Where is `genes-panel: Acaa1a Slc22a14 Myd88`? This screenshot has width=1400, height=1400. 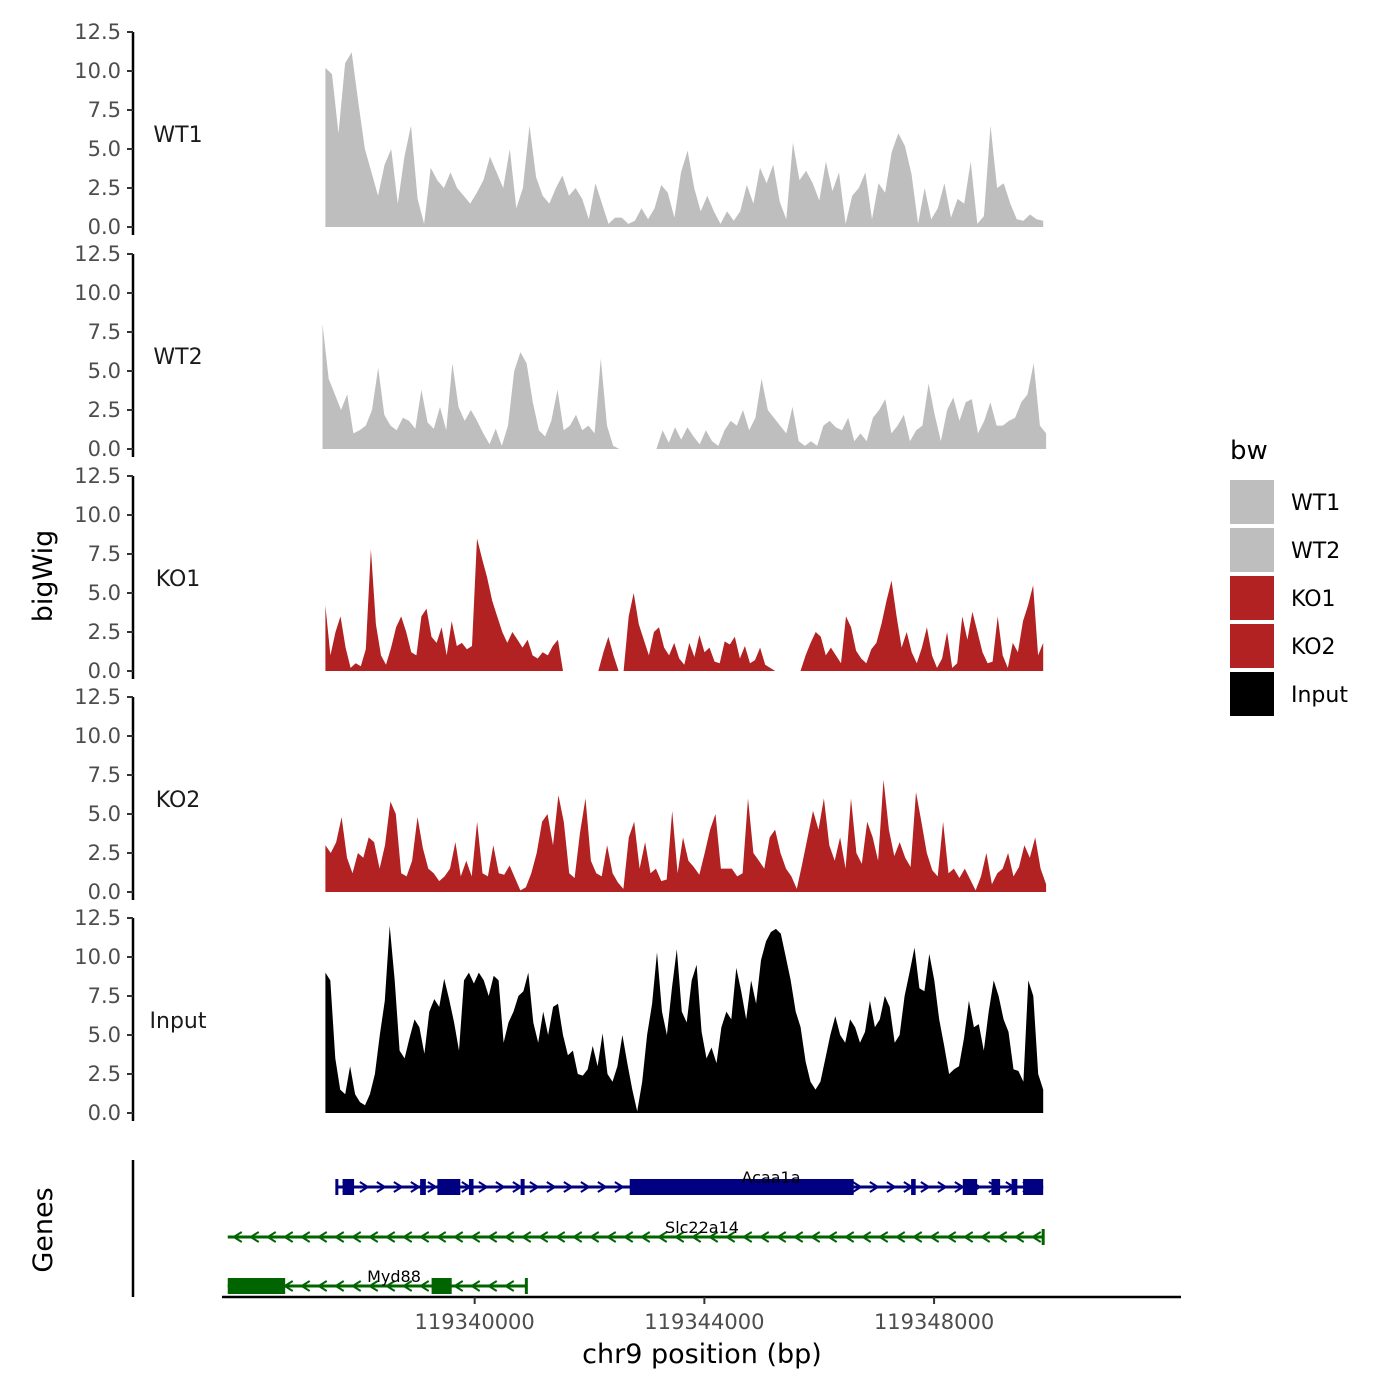 genes-panel: Acaa1a Slc22a14 Myd88 is located at coordinates (588, 1228).